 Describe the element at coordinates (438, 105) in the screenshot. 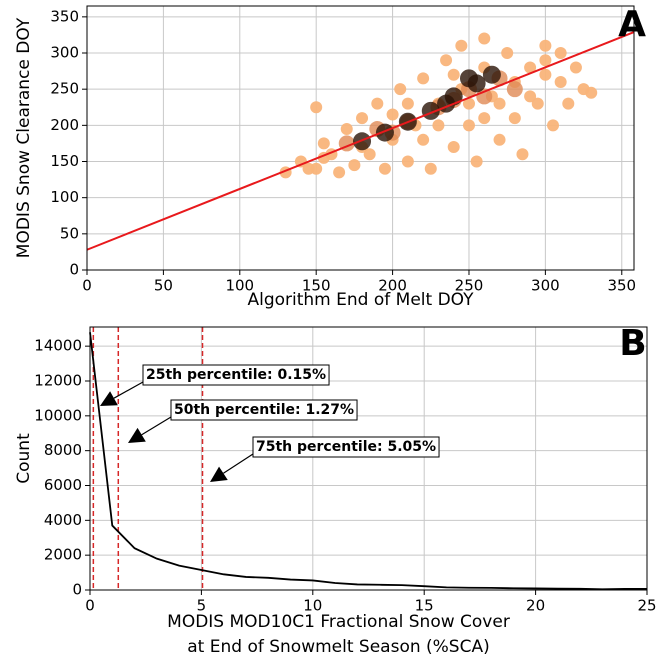

I see `points` at that location.